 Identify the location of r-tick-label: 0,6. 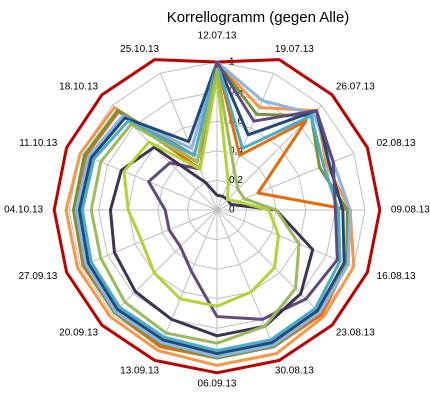
(236, 121).